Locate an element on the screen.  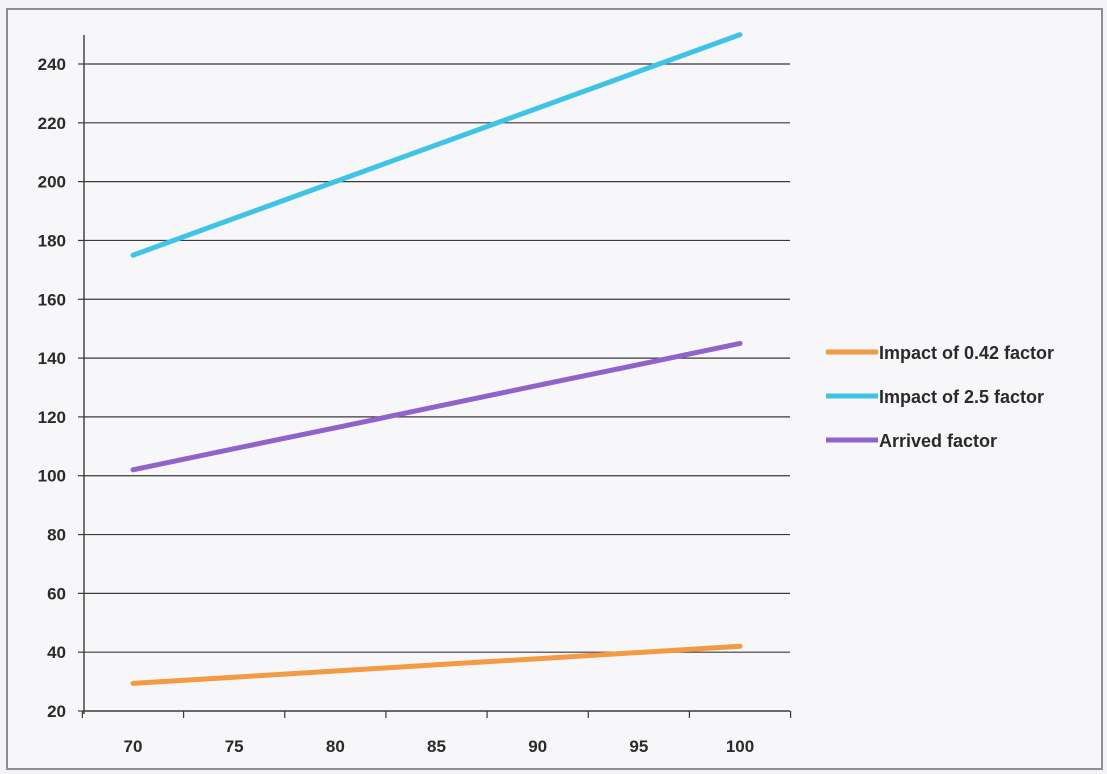
legend-label-3: Arrived factor is located at coordinates (938, 441).